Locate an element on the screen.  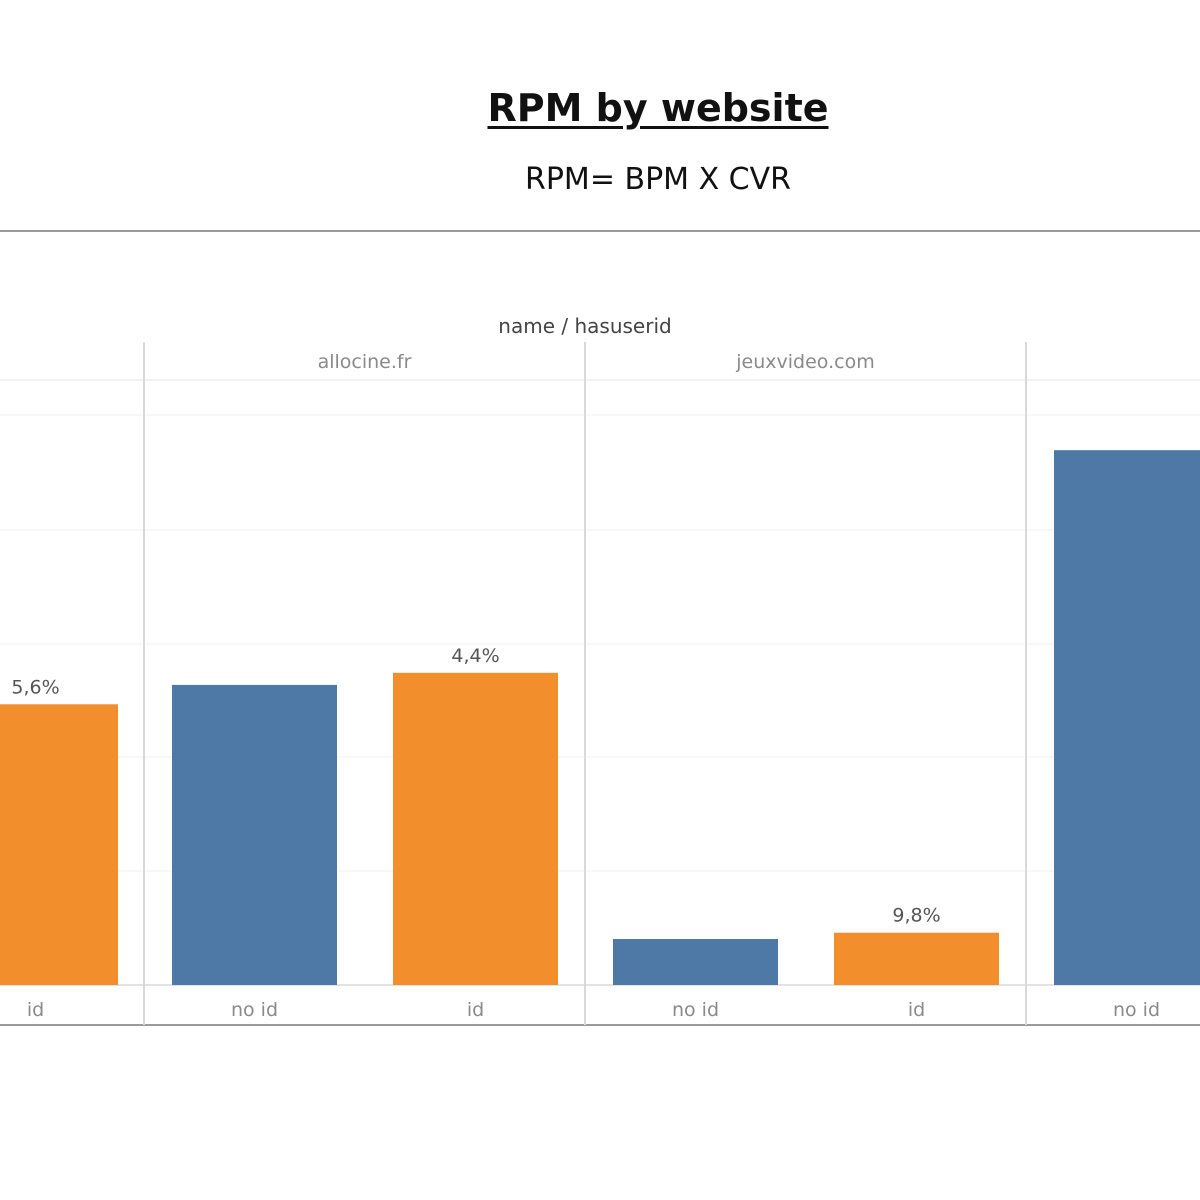
column-header: name / hasuserid is located at coordinates (584, 326).